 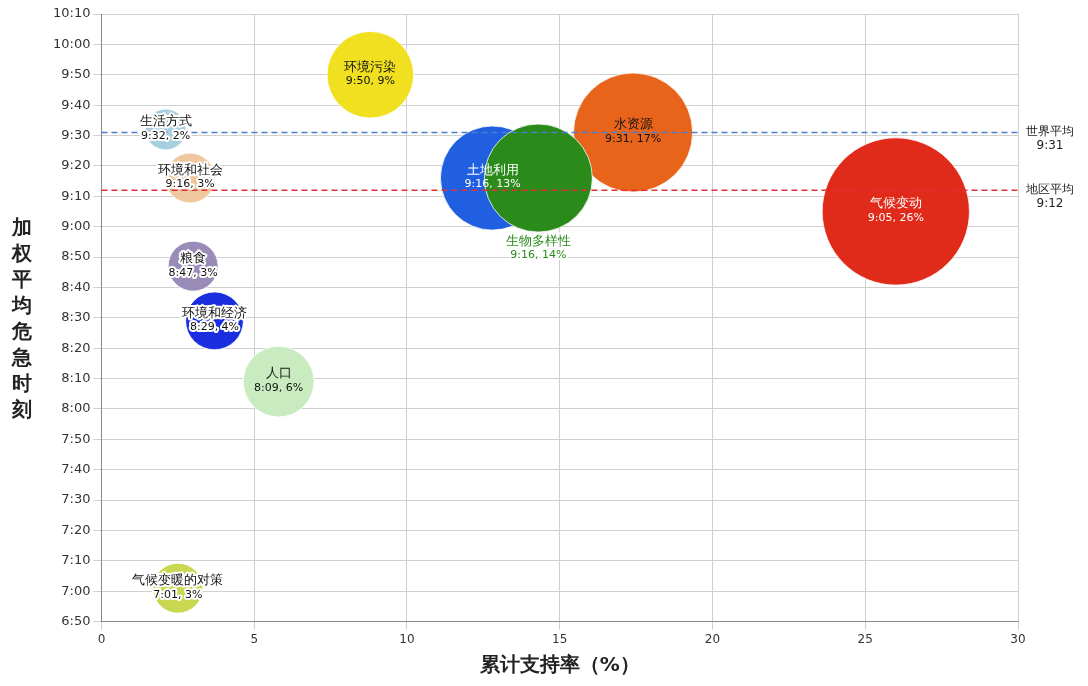 What do you see at coordinates (895, 217) in the screenshot?
I see `data-label: 9:05, 26%` at bounding box center [895, 217].